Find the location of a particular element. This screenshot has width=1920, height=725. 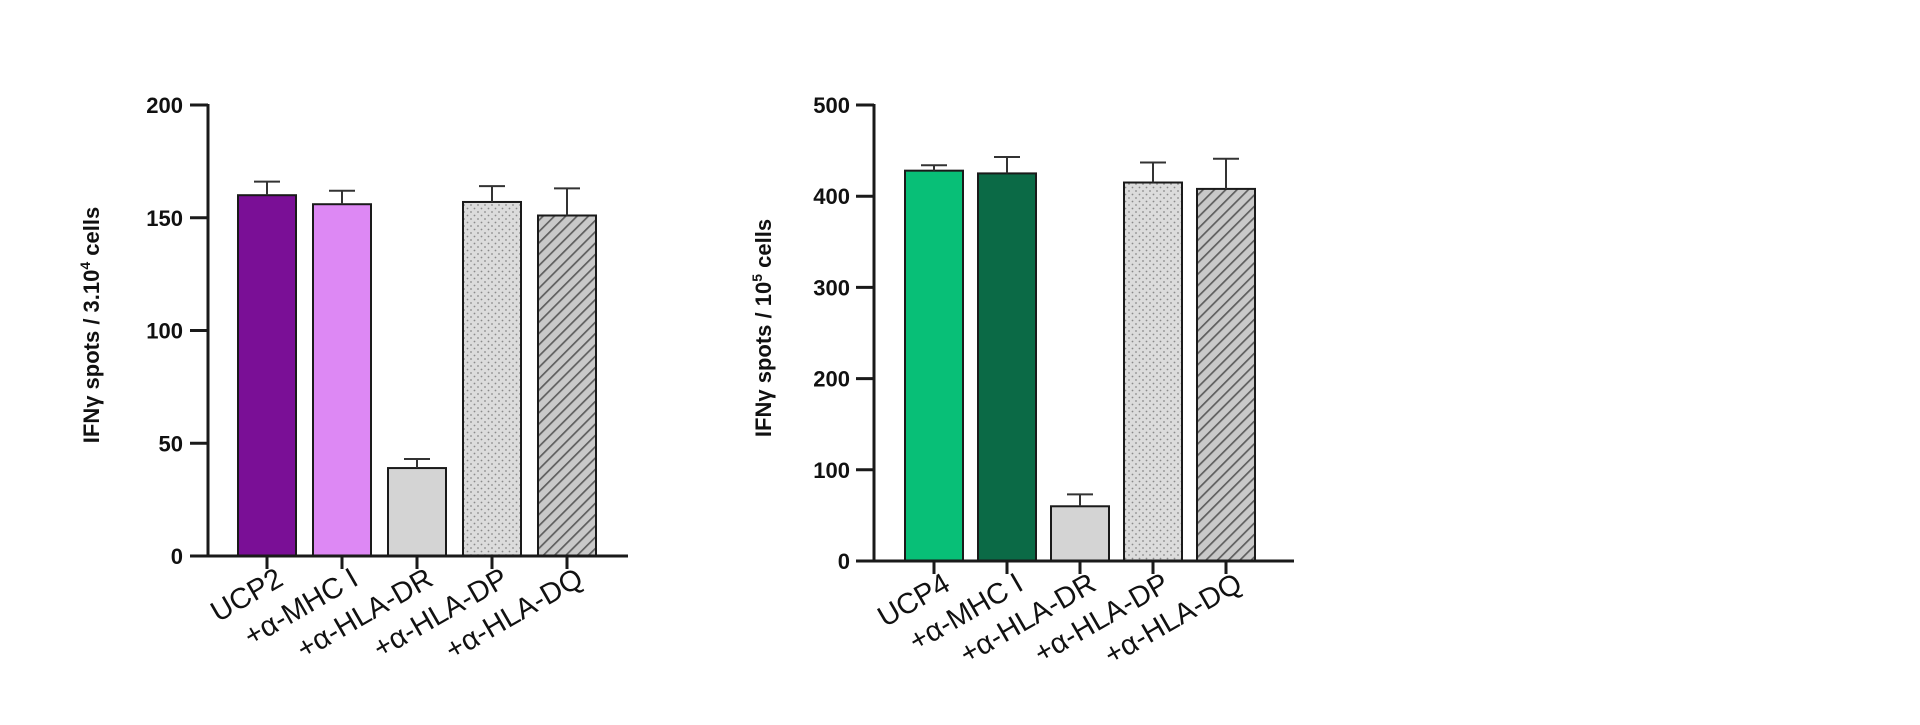

y-tick-label-right-400: 400 is located at coordinates (831, 196).